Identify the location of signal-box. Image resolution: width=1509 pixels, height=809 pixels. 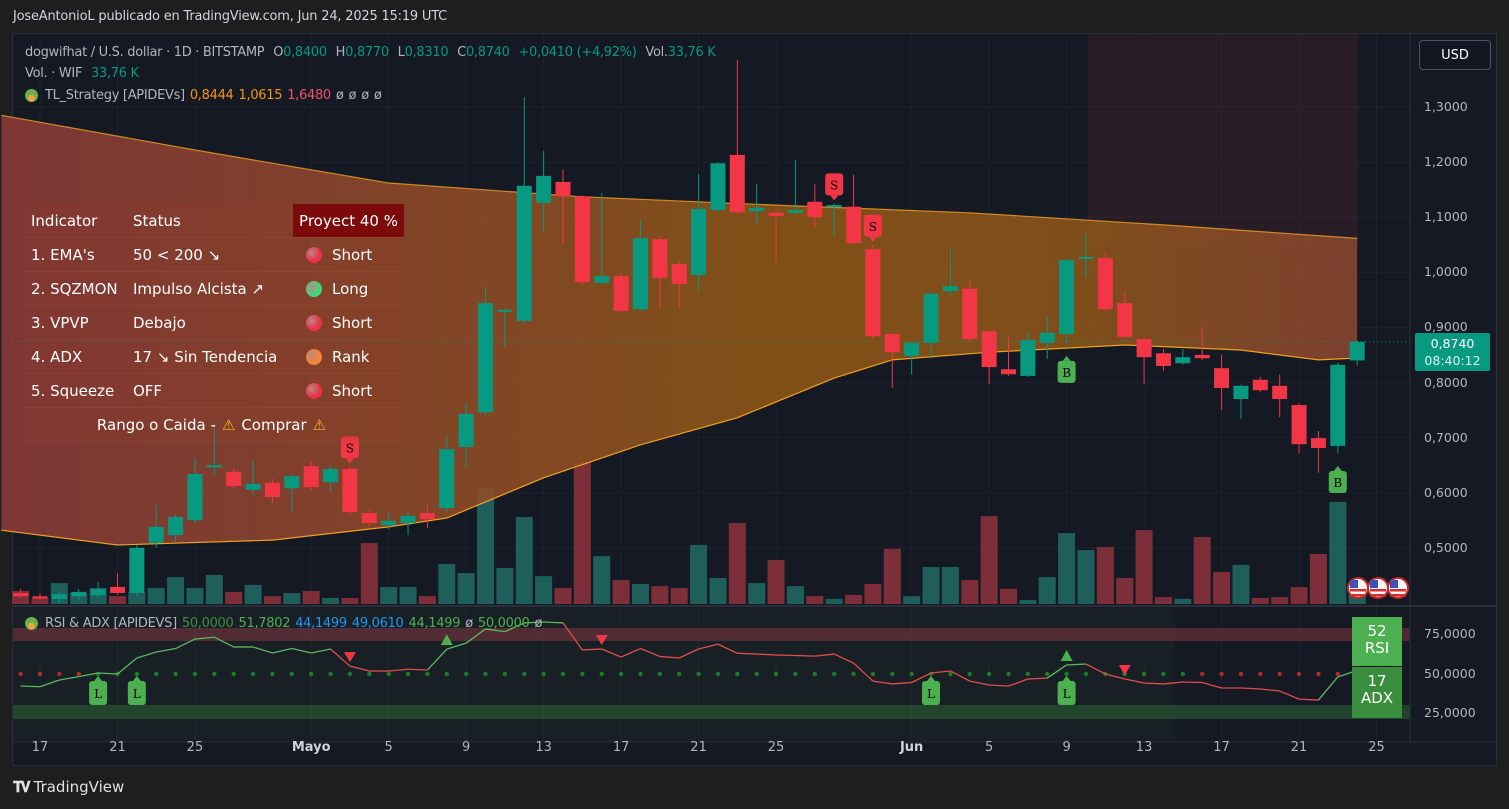
(834, 184).